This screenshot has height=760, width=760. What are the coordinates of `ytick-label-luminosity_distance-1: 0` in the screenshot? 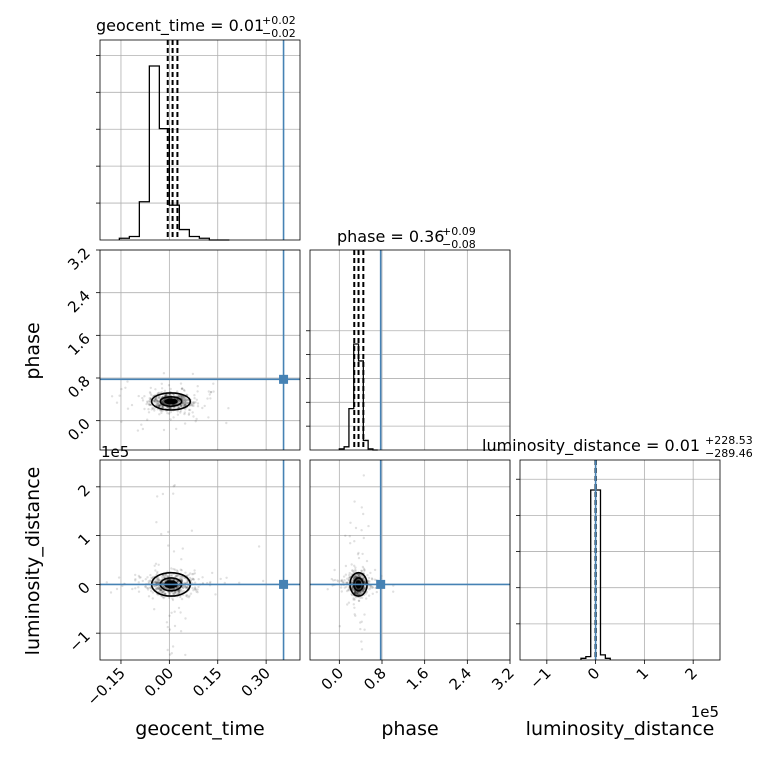 It's located at (83, 587).